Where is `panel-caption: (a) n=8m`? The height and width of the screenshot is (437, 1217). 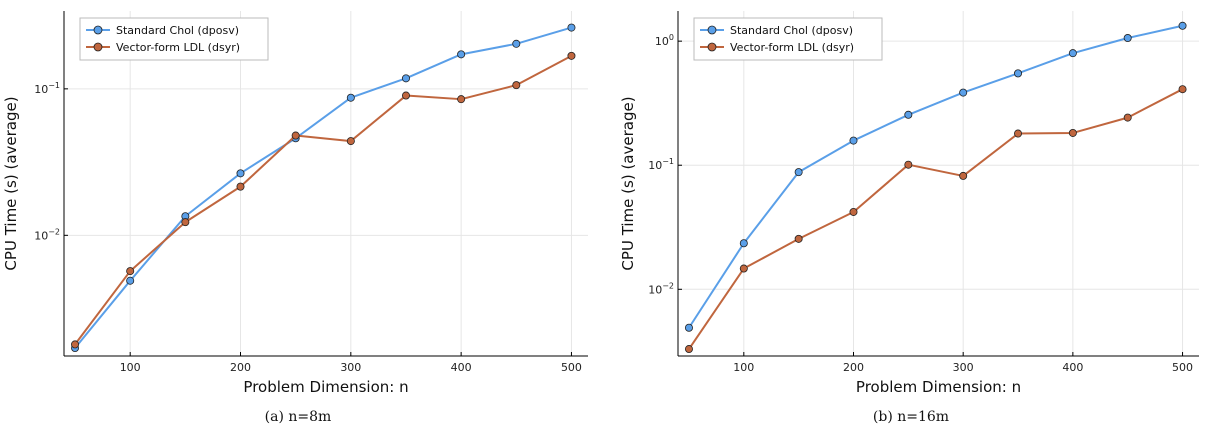
panel-caption: (a) n=8m is located at coordinates (298, 417).